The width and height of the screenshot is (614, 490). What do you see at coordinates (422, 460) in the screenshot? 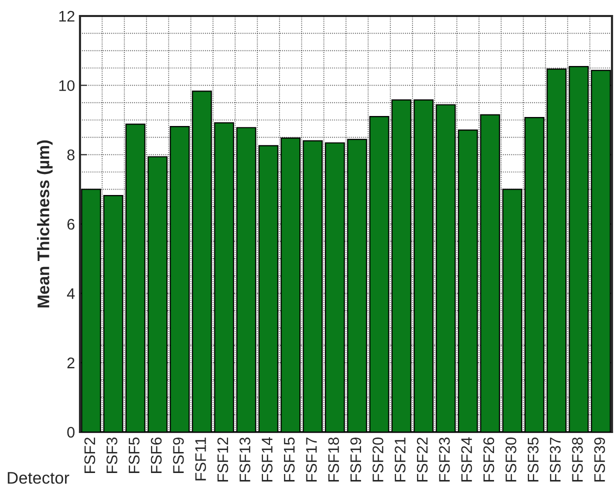
I see `x-tick-label: FSF22` at bounding box center [422, 460].